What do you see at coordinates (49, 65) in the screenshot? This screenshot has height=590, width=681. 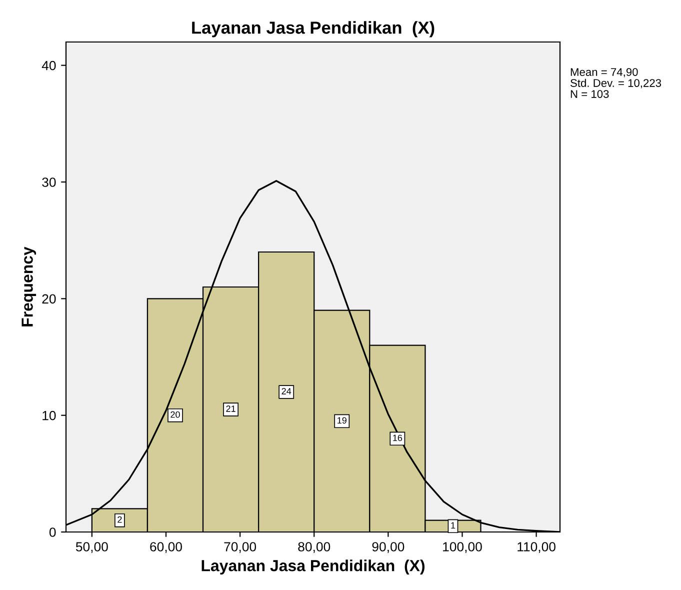 I see `y-tick-label: 40` at bounding box center [49, 65].